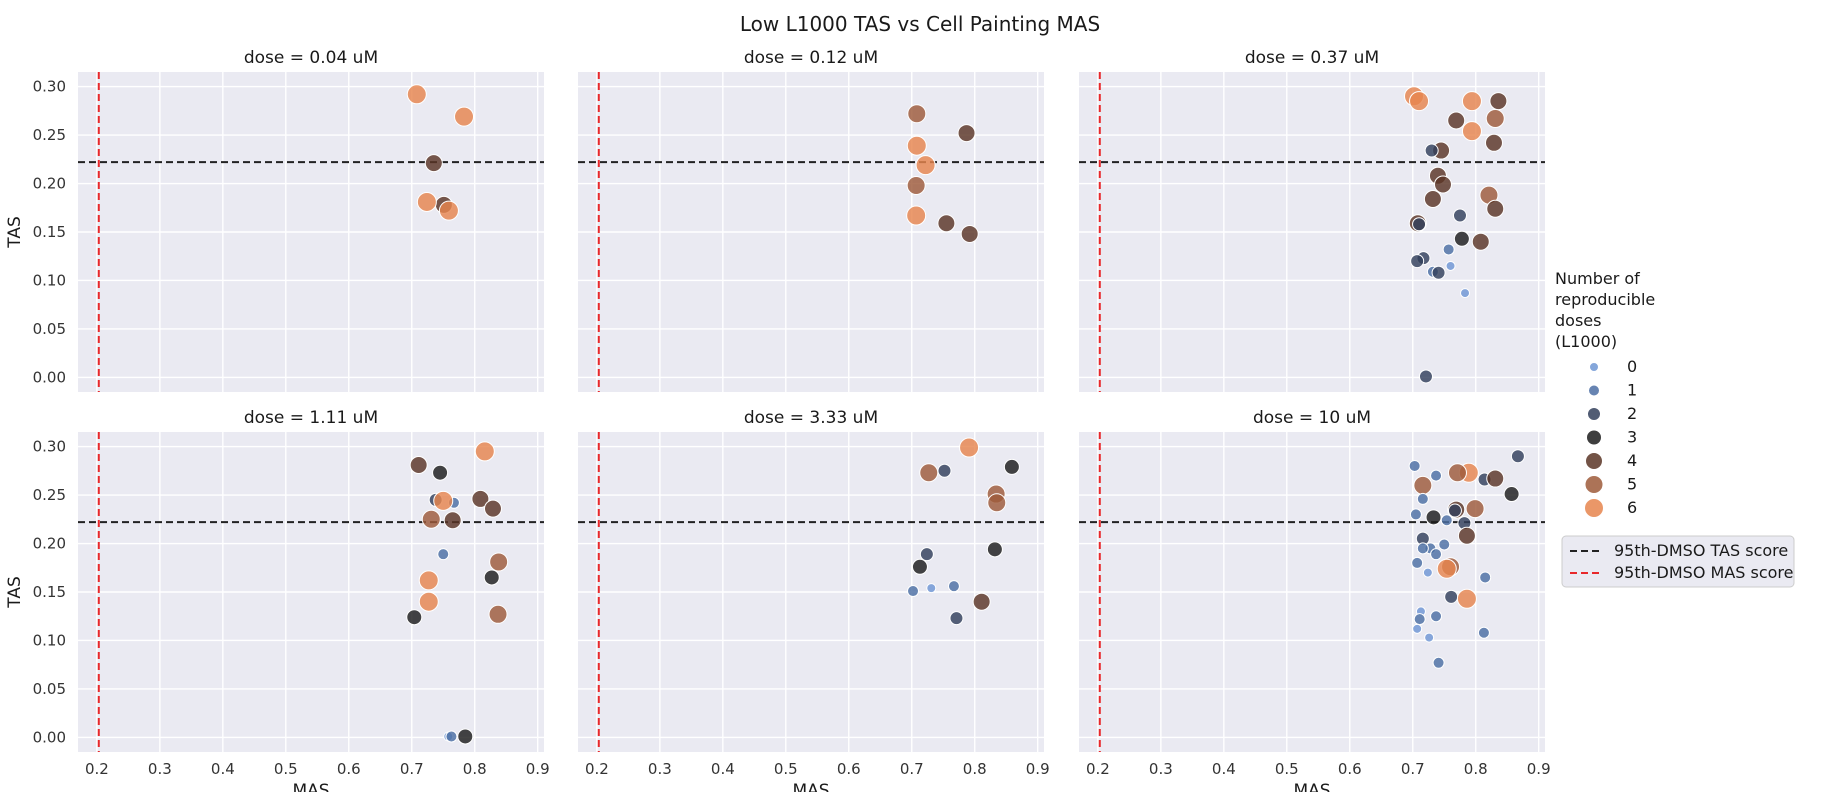 This screenshot has height=792, width=1829. I want to click on legend-title-line: doses, so click(1578, 320).